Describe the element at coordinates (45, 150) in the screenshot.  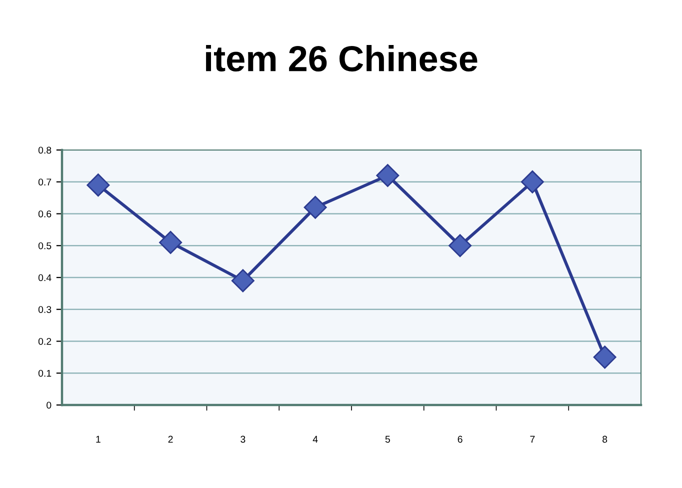
I see `y-tick-label: 0.8` at that location.